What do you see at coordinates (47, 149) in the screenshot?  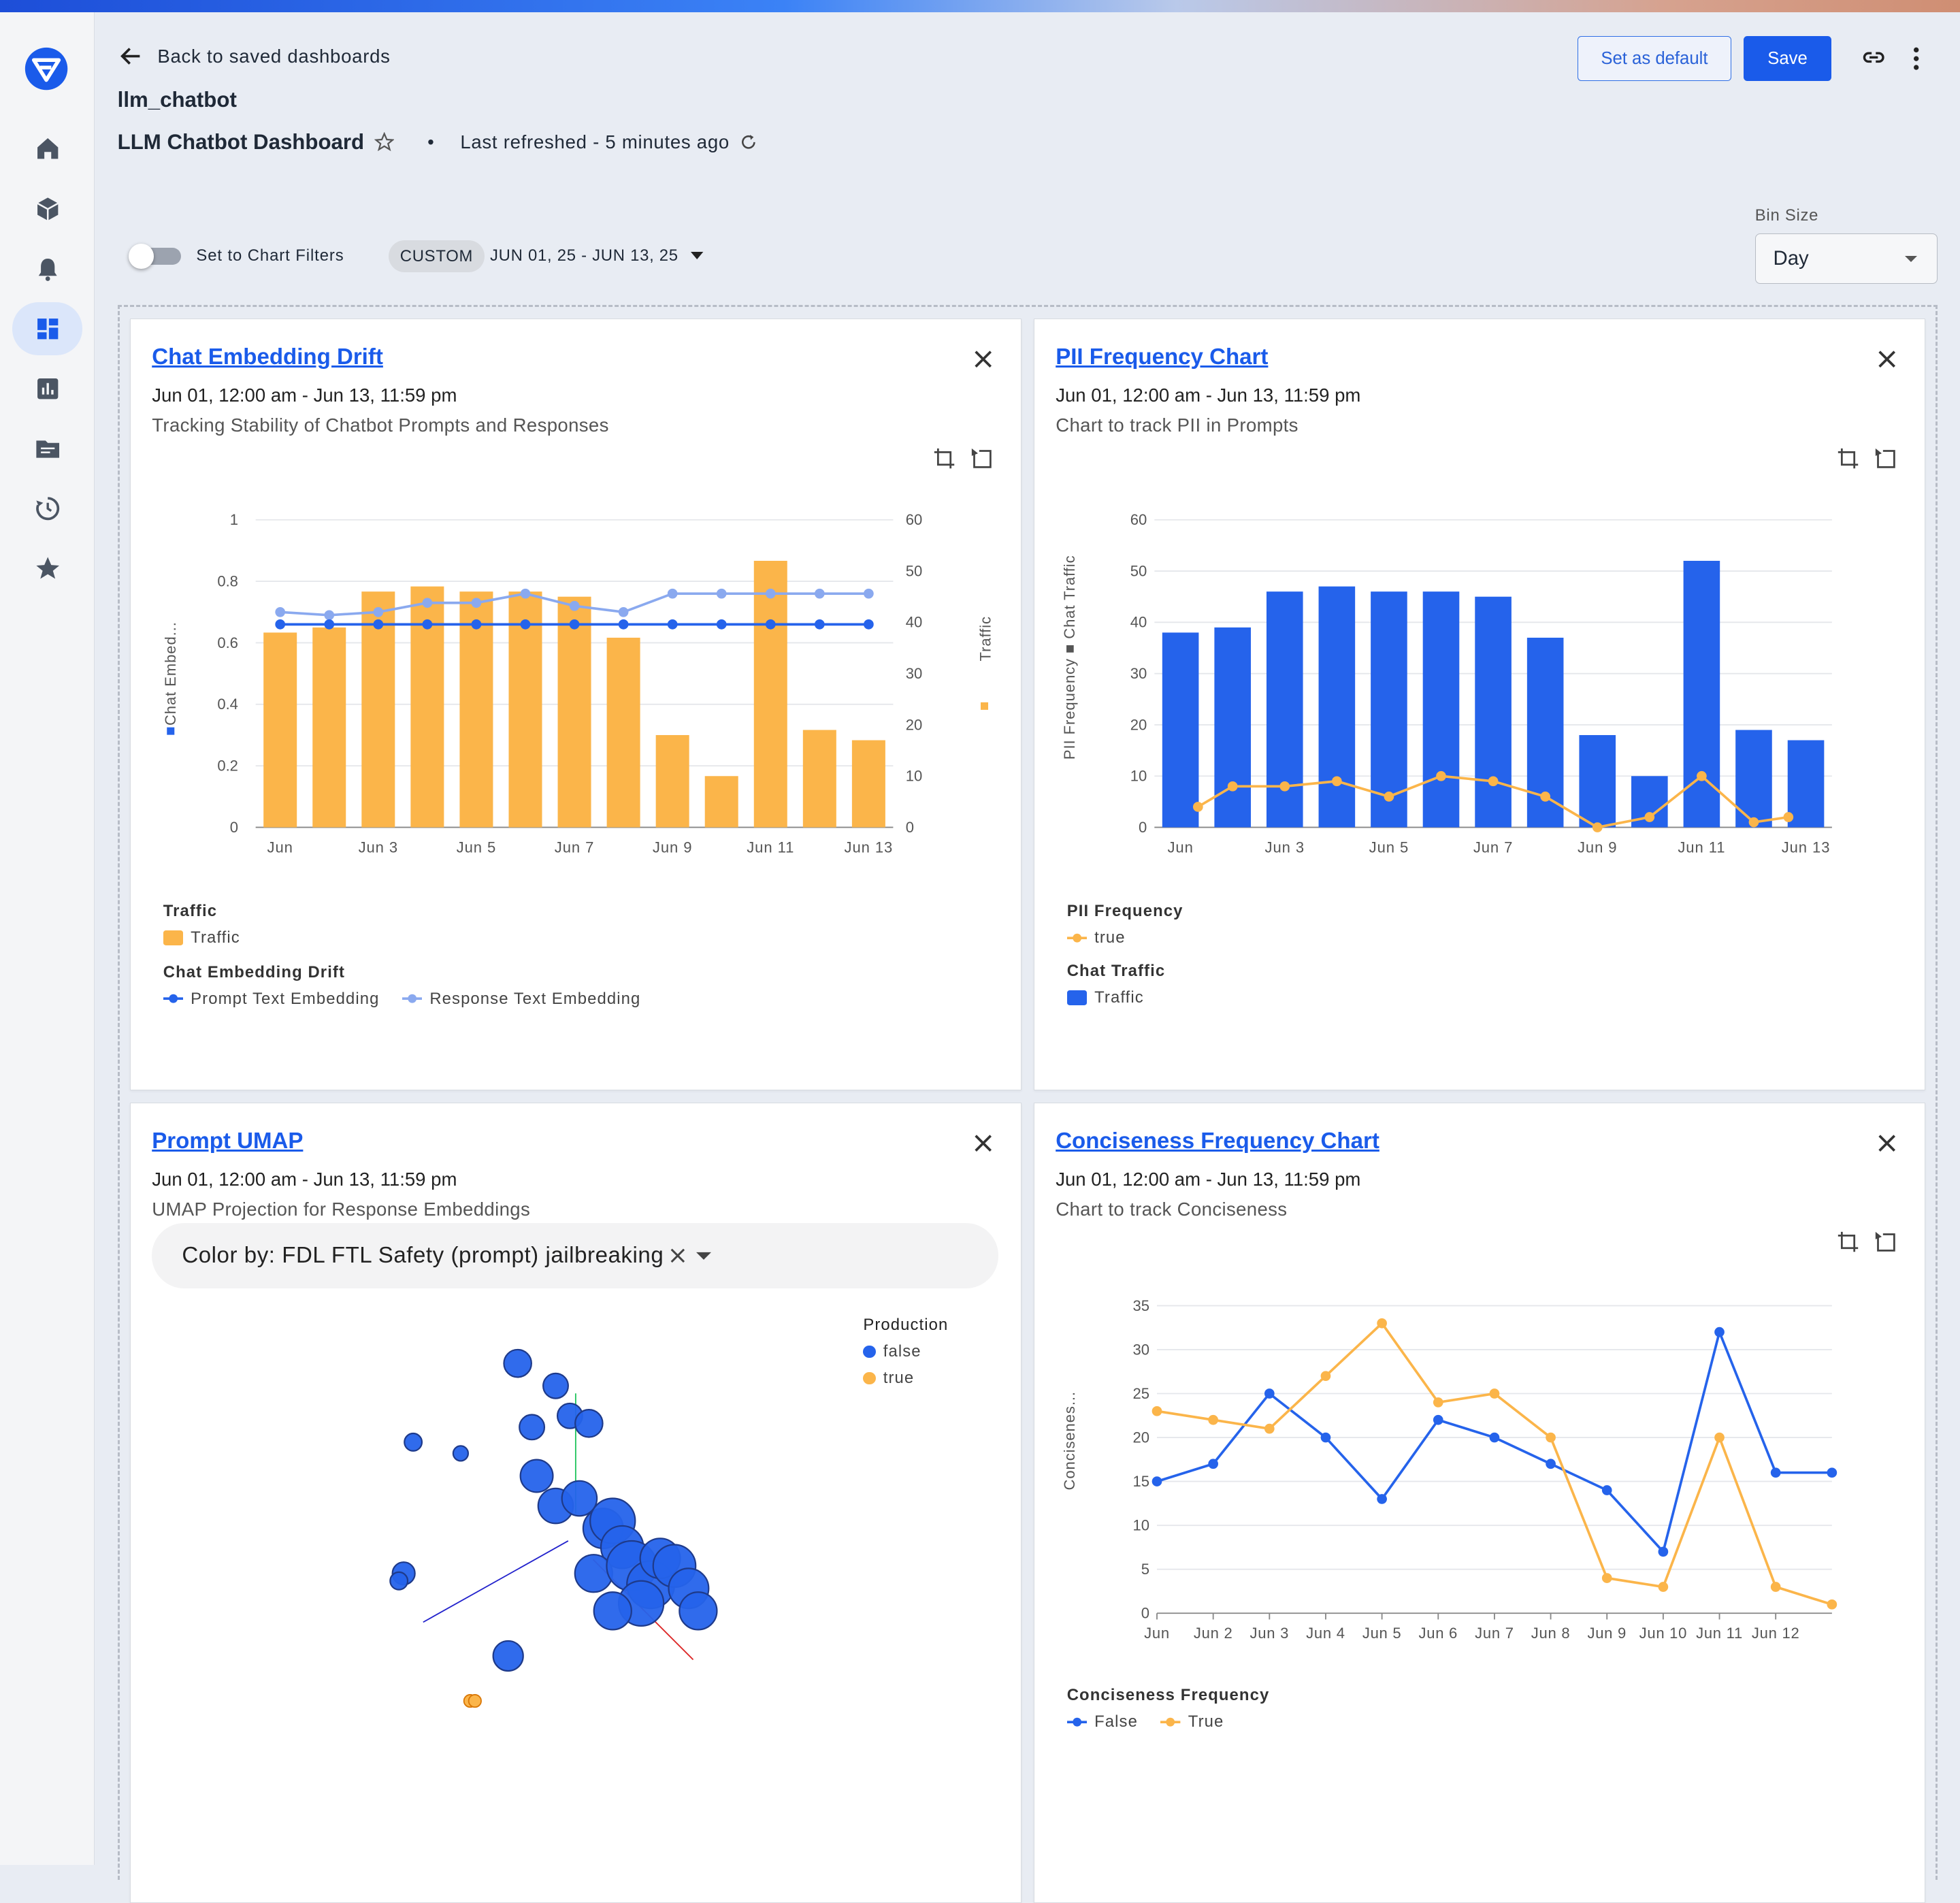 I see `sidebar-item-home` at bounding box center [47, 149].